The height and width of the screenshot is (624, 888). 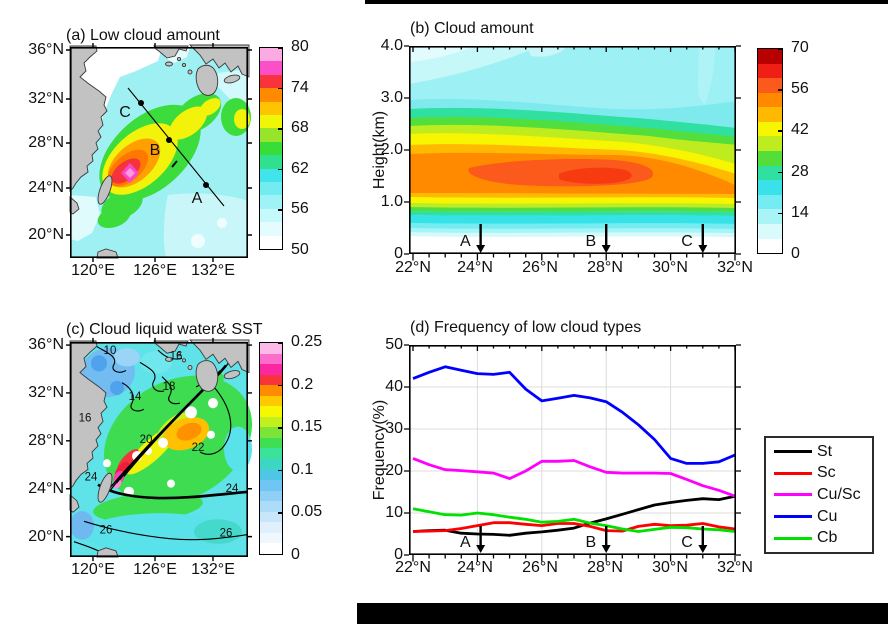 I want to click on colorbar-a-tick: 80, so click(x=300, y=46).